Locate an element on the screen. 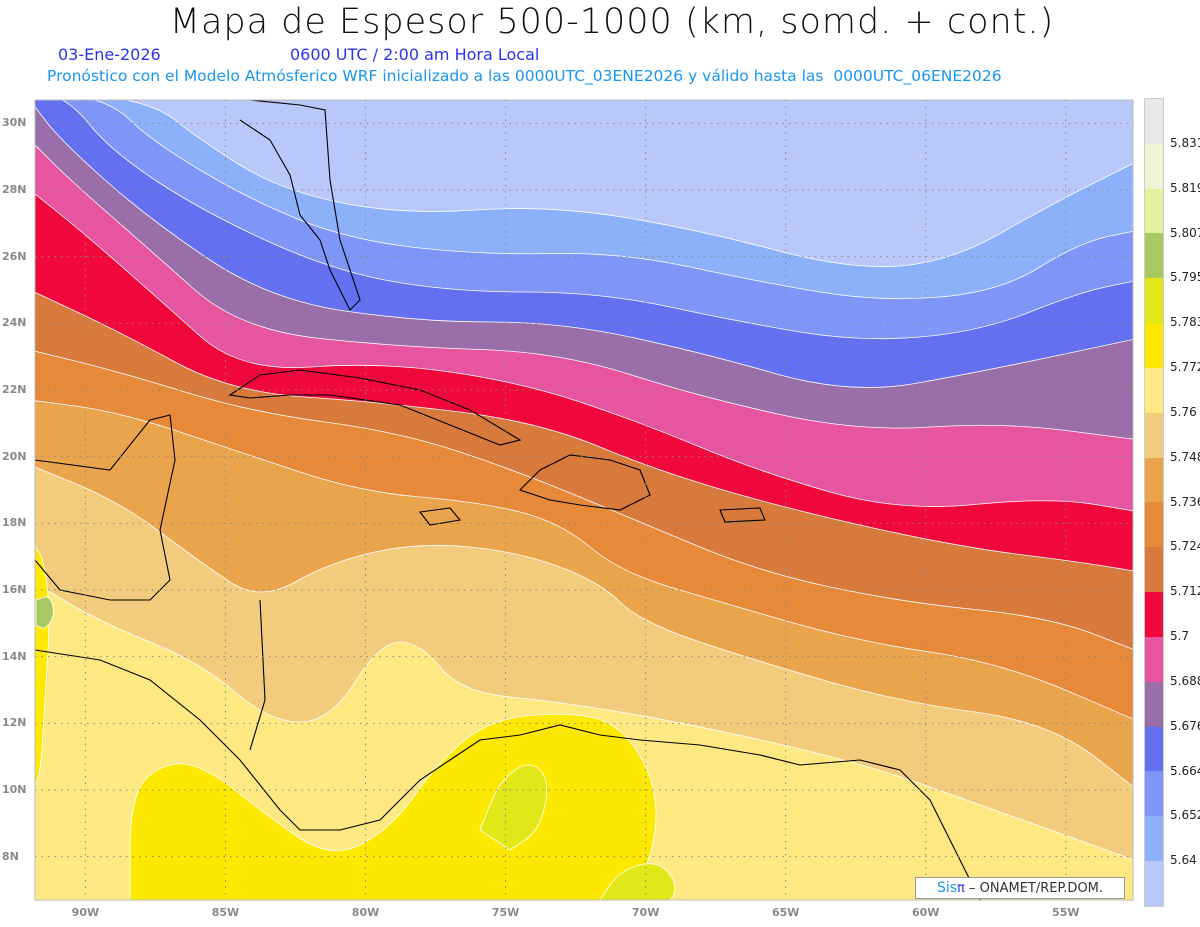  colorbar-label: 5.772 is located at coordinates (1185, 367).